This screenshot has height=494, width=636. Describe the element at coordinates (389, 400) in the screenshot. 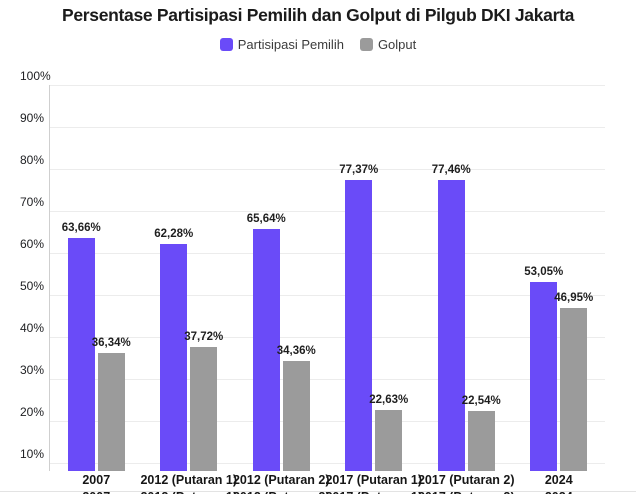

I see `value-label-golput-2017-putaran-1: 22,63%` at that location.